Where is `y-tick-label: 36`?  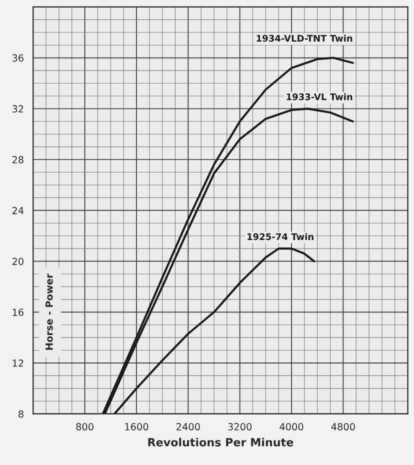 y-tick-label: 36 is located at coordinates (18, 58).